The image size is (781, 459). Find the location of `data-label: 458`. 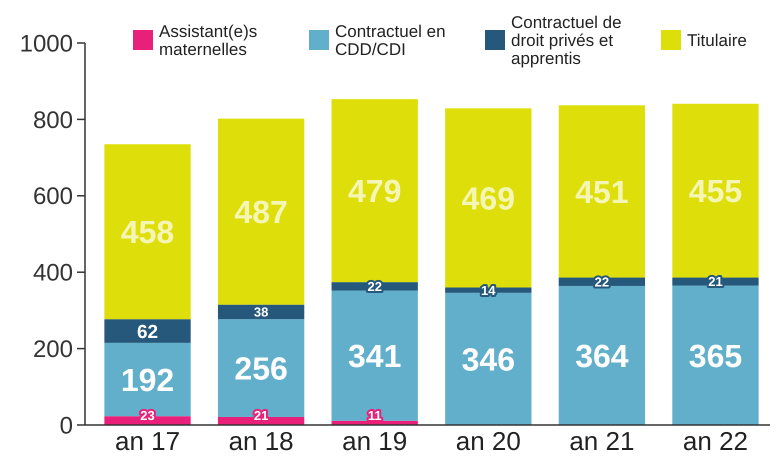

data-label: 458 is located at coordinates (147, 232).